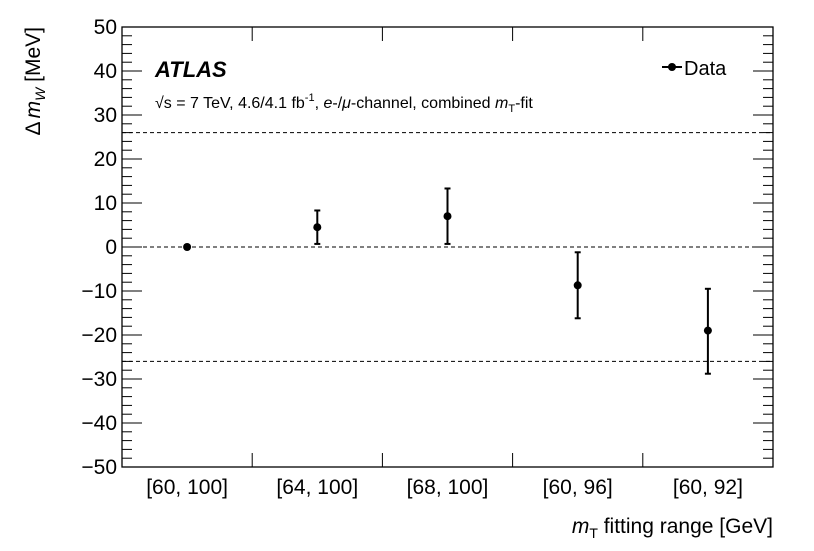 The height and width of the screenshot is (551, 814). Describe the element at coordinates (593, 533) in the screenshot. I see `xlabel-sub: T` at that location.